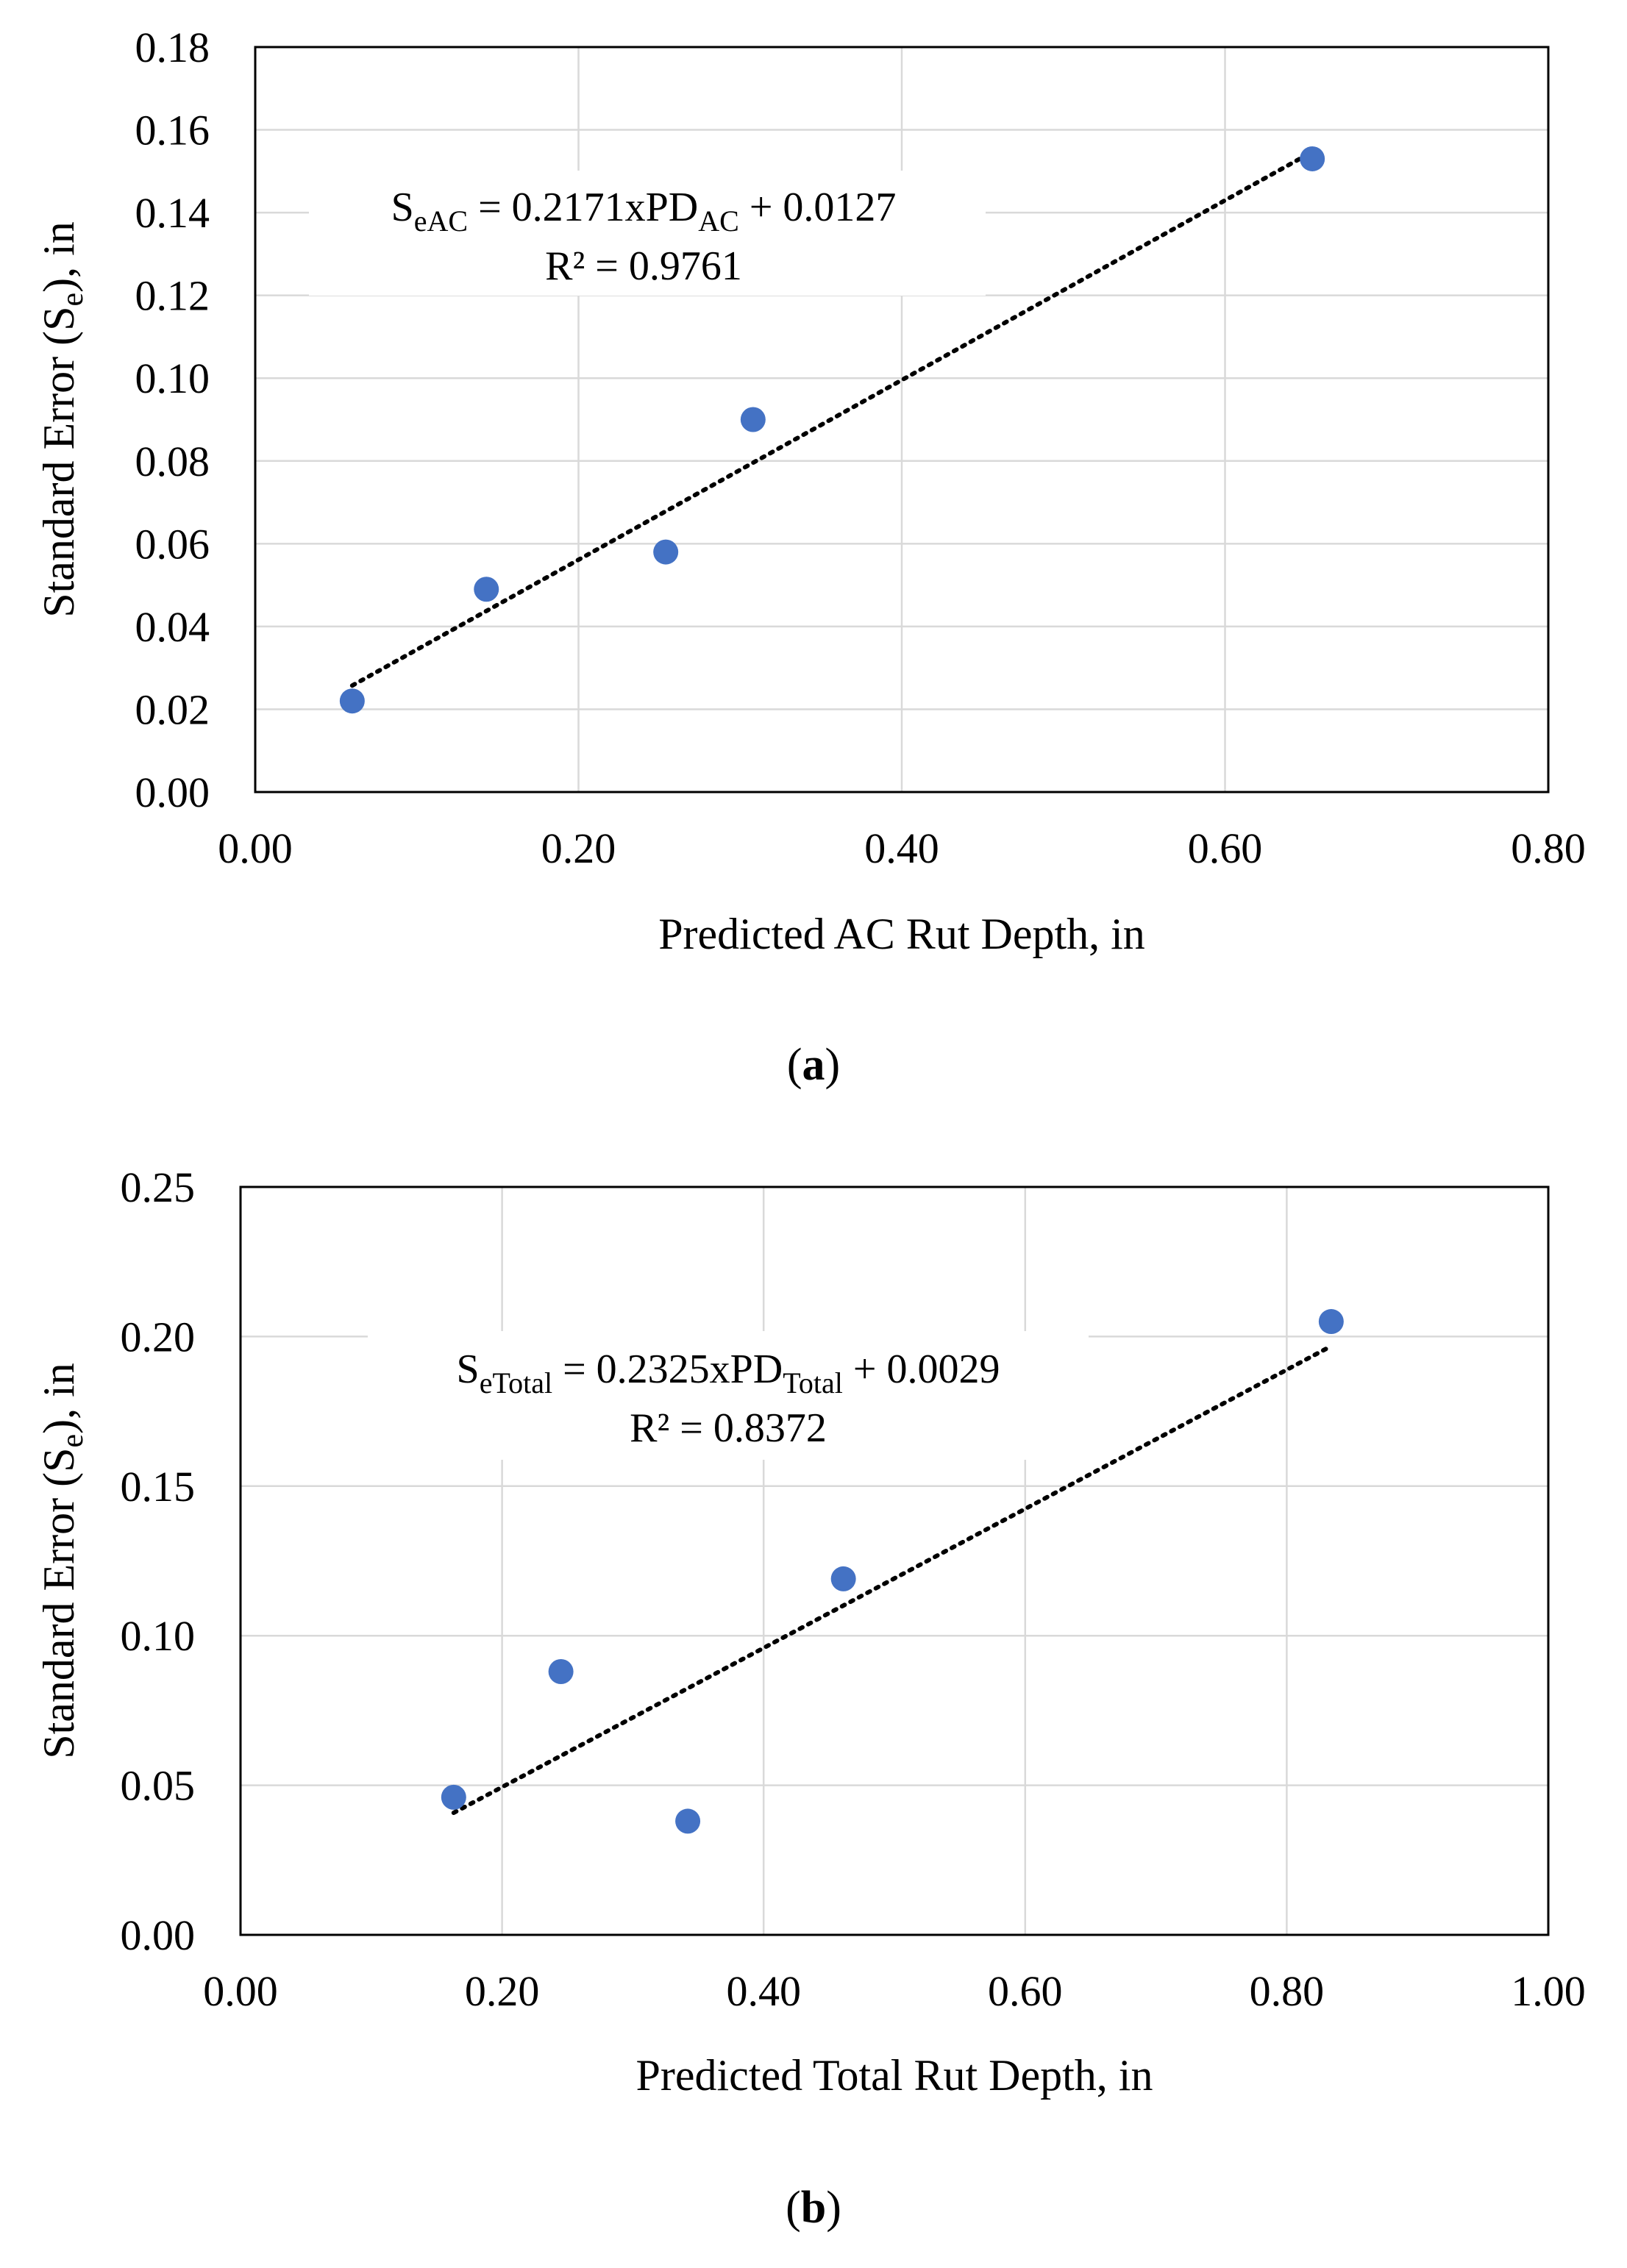 The image size is (1627, 2268). I want to click on data-points, so click(893, 1571).